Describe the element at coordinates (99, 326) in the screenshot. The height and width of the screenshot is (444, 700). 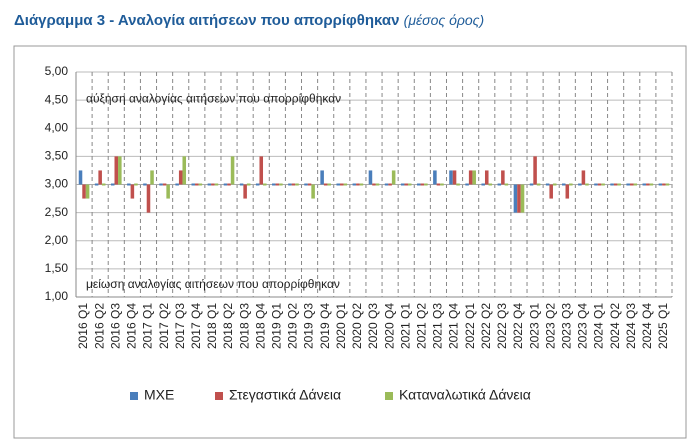
I see `x-tick-label: 2016 Q2` at that location.